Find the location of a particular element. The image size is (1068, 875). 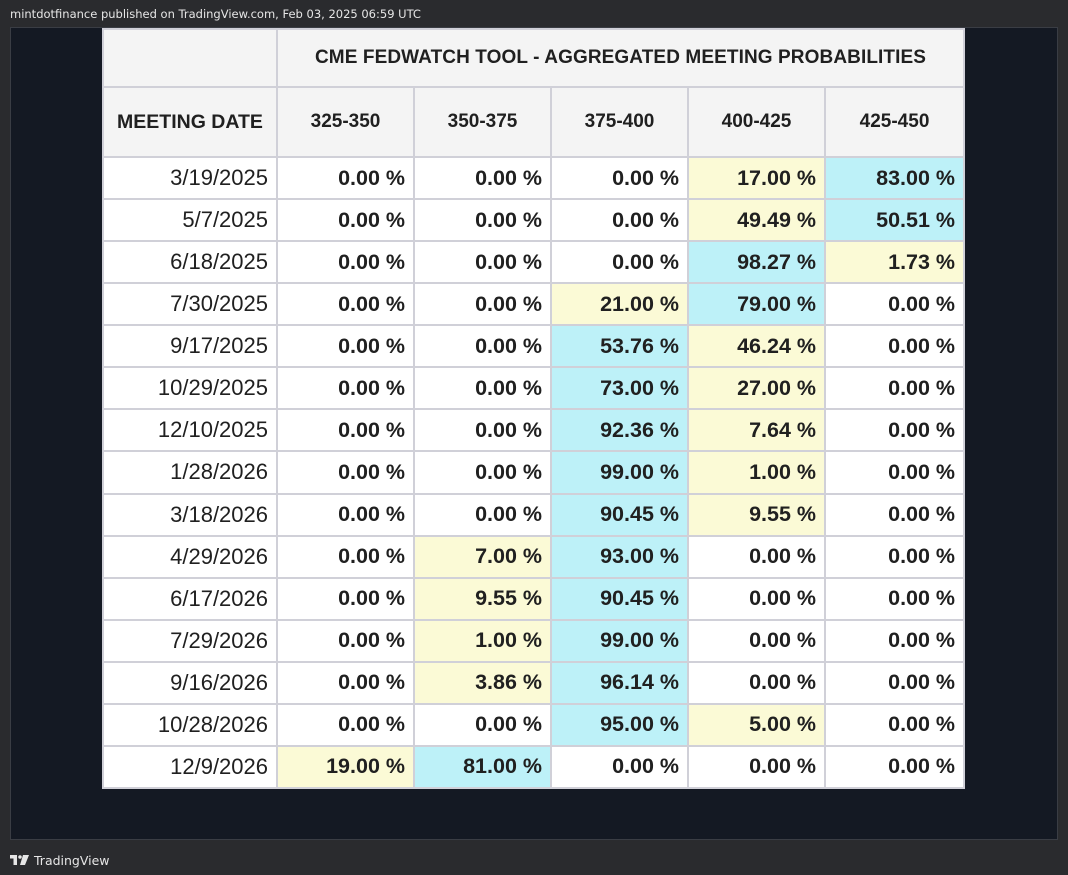

meeting-date-cell: 10/28/2026 is located at coordinates (190, 724).